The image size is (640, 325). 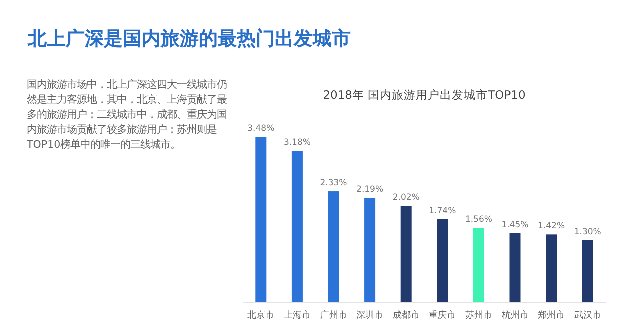 I want to click on text: 国内旅游市场中，北上广深这四大一线城市仍然是主力客源地，其中，北京、上海贡献了最多的旅游用户；二线城市中，成都、重庆为国内旅游市场贡献了较多旅游用户；苏州则是TOP10榜单中的唯一的三线城市。, so click(x=127, y=115).